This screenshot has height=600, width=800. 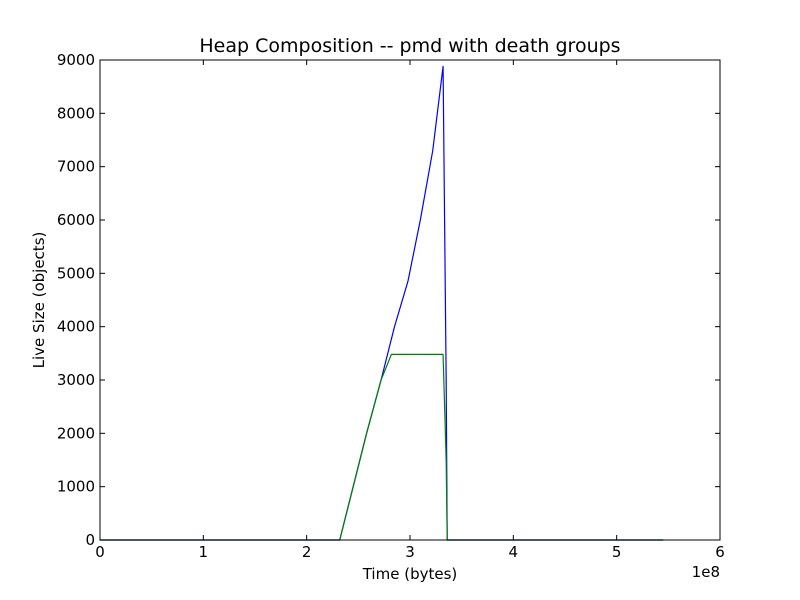 What do you see at coordinates (76, 113) in the screenshot?
I see `y-tick-label: 8000` at bounding box center [76, 113].